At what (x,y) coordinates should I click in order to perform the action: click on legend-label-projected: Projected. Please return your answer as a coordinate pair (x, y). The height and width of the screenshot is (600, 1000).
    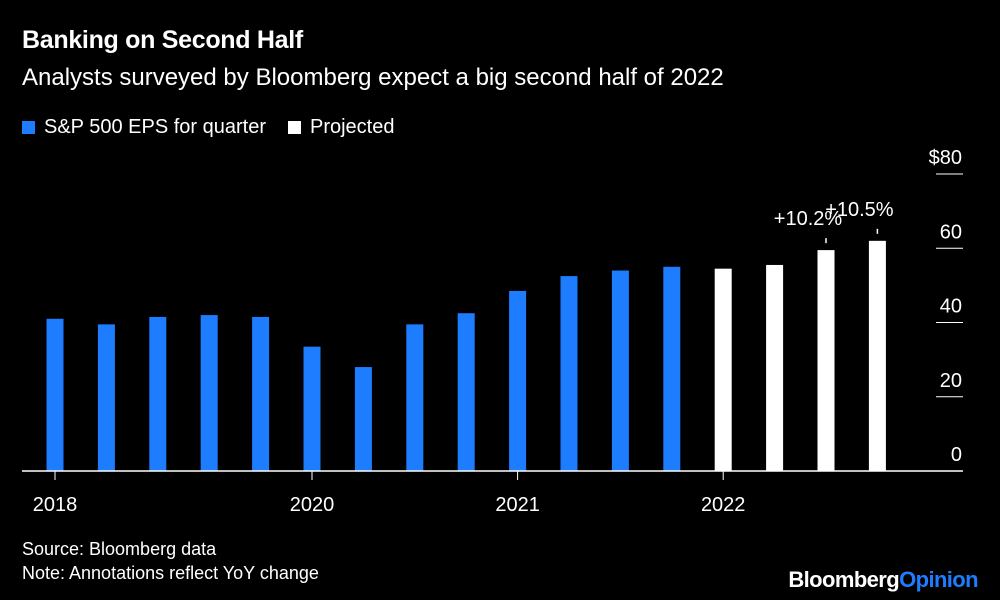
    Looking at the image, I should click on (352, 127).